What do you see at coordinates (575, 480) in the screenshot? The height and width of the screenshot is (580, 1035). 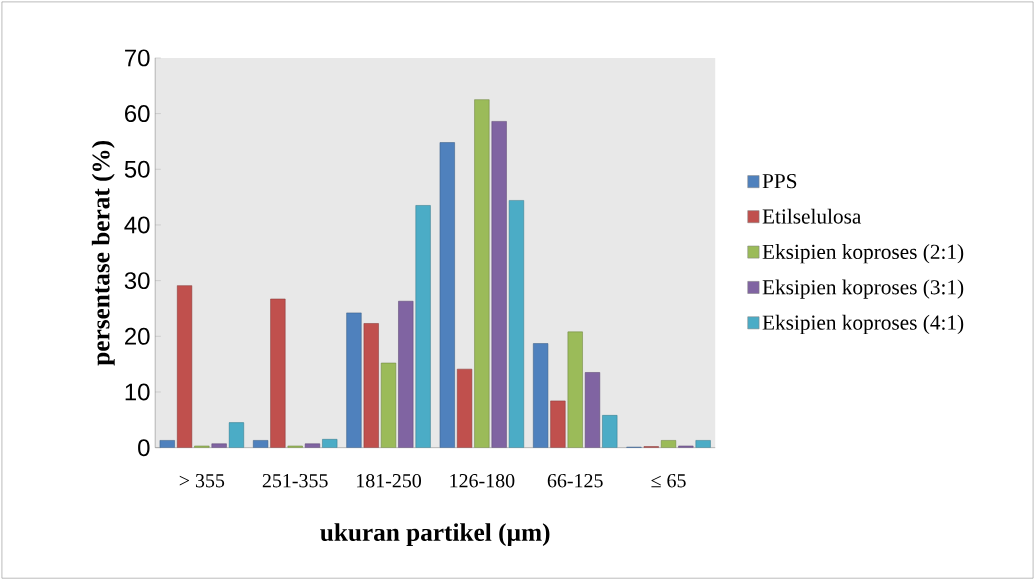 I see `x-tick-label: 66-125` at bounding box center [575, 480].